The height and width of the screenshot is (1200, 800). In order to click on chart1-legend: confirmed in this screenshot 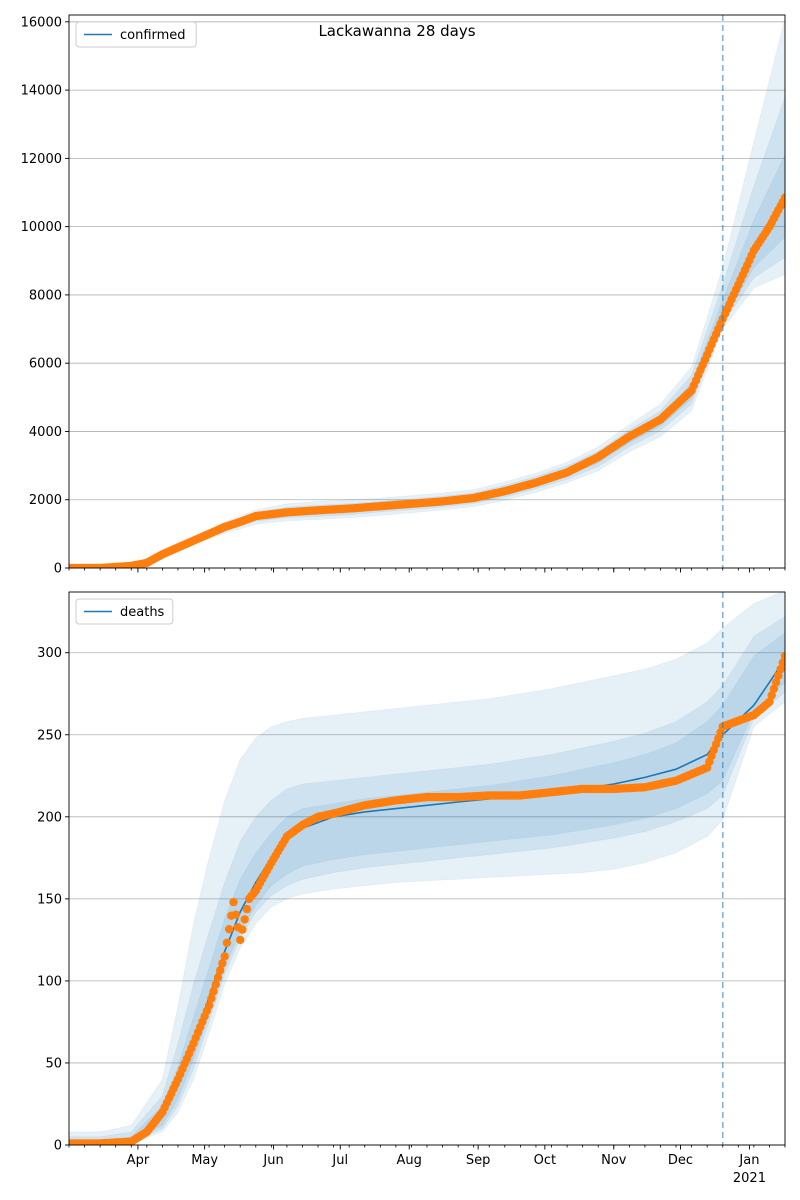, I will do `click(136, 34)`.